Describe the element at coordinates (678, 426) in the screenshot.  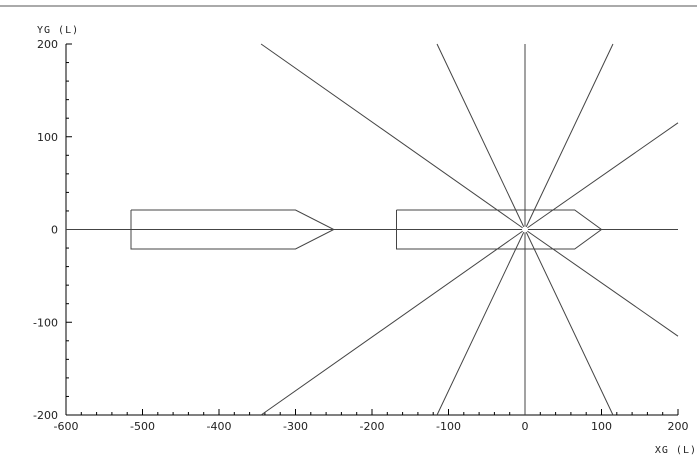
I see `x-tick-label: 200` at that location.